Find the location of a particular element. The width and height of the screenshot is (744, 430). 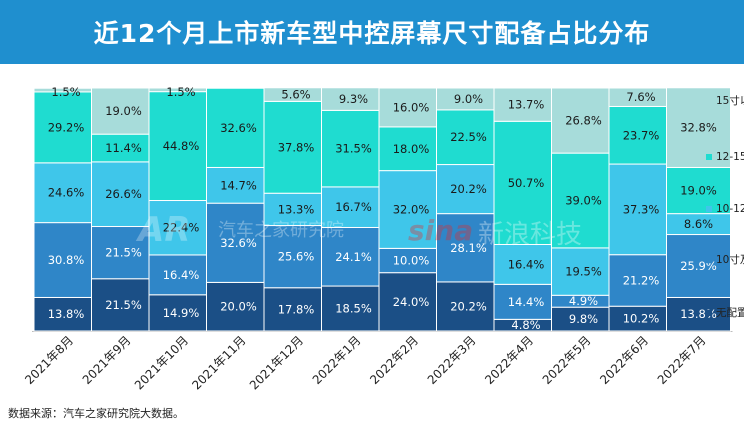

data-label: 22.5% is located at coordinates (468, 137).